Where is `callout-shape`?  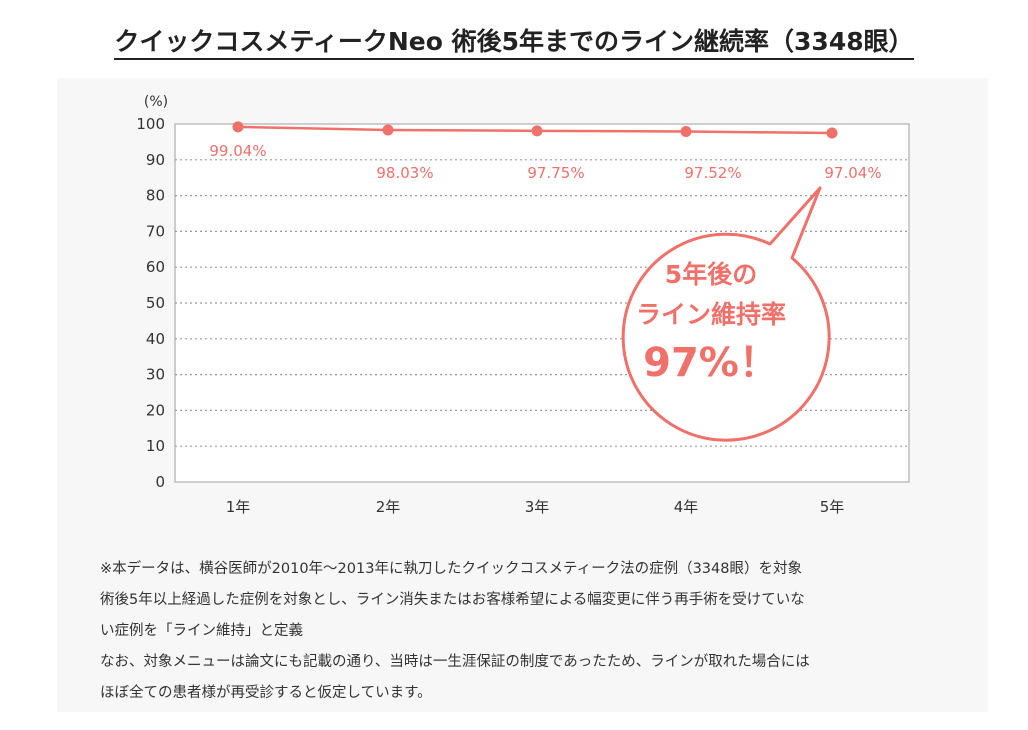
callout-shape is located at coordinates (726, 314).